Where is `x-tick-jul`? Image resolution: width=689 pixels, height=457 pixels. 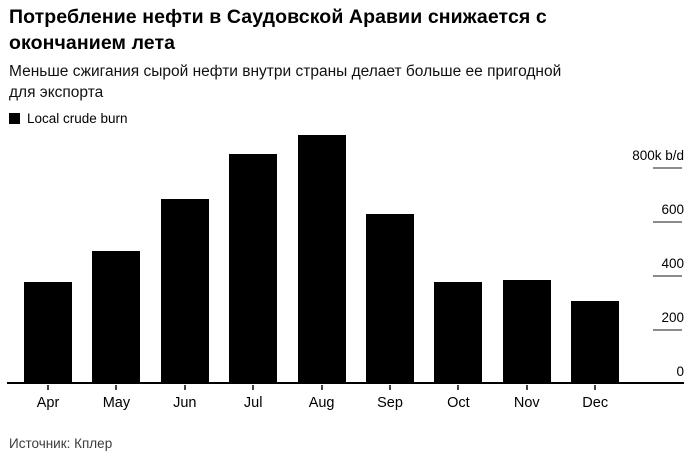 x-tick-jul is located at coordinates (253, 387).